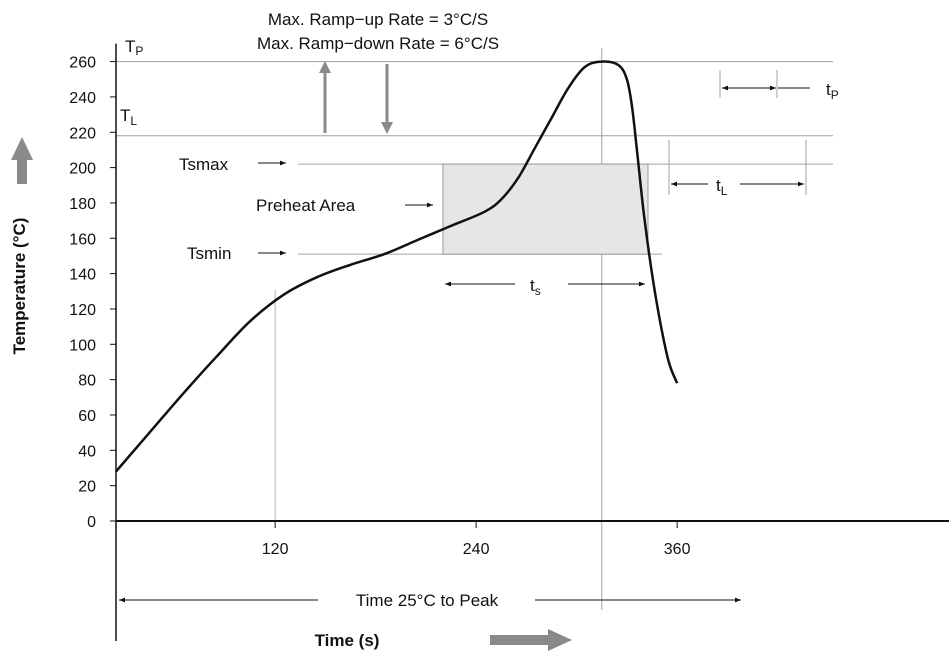 This screenshot has height=653, width=949. What do you see at coordinates (82, 310) in the screenshot?
I see `y-tick-label: 120` at bounding box center [82, 310].